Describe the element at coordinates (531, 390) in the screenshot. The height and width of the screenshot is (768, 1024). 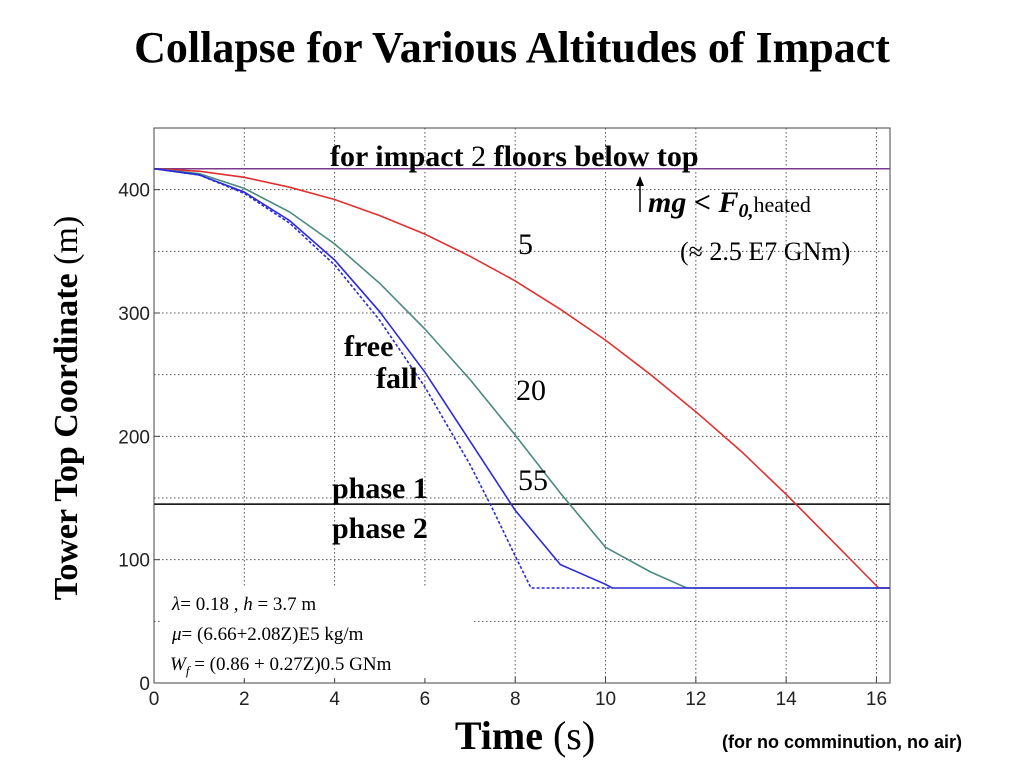
I see `curve-label-20: 20` at that location.